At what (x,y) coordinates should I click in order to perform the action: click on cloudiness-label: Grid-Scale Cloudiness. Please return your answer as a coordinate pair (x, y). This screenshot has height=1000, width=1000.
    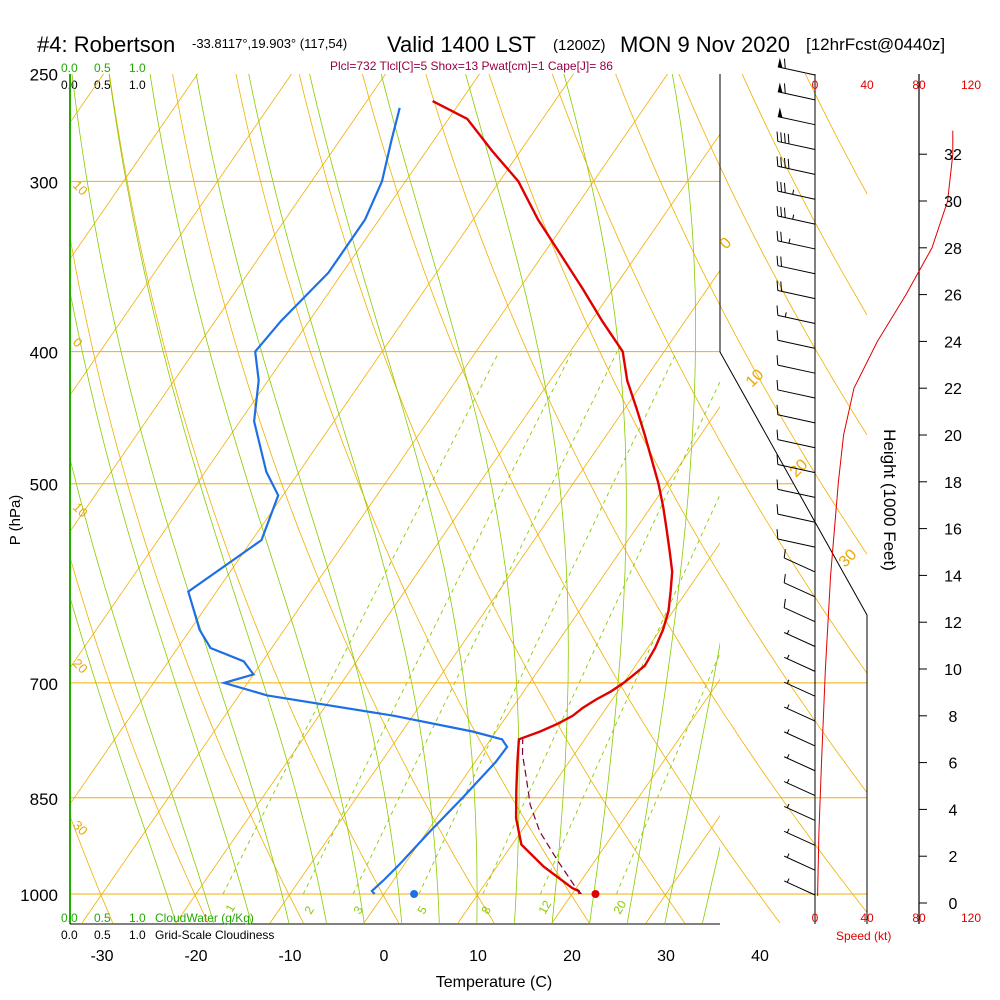
    Looking at the image, I should click on (214, 935).